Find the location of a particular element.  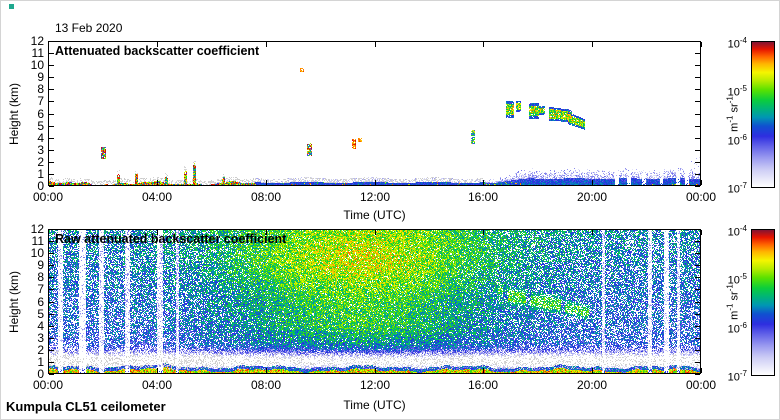

y-tick-label: 7 is located at coordinates (40, 289).